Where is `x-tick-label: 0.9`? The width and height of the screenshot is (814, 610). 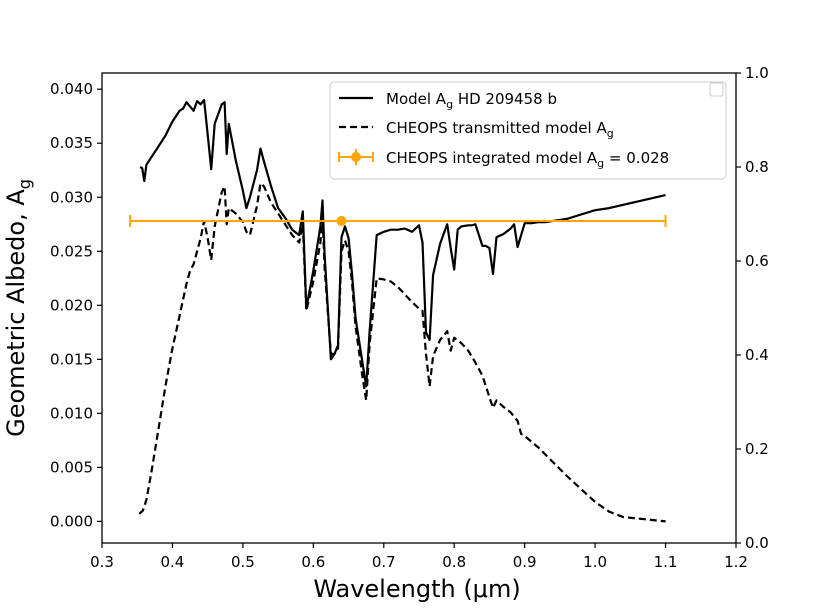 x-tick-label: 0.9 is located at coordinates (525, 562).